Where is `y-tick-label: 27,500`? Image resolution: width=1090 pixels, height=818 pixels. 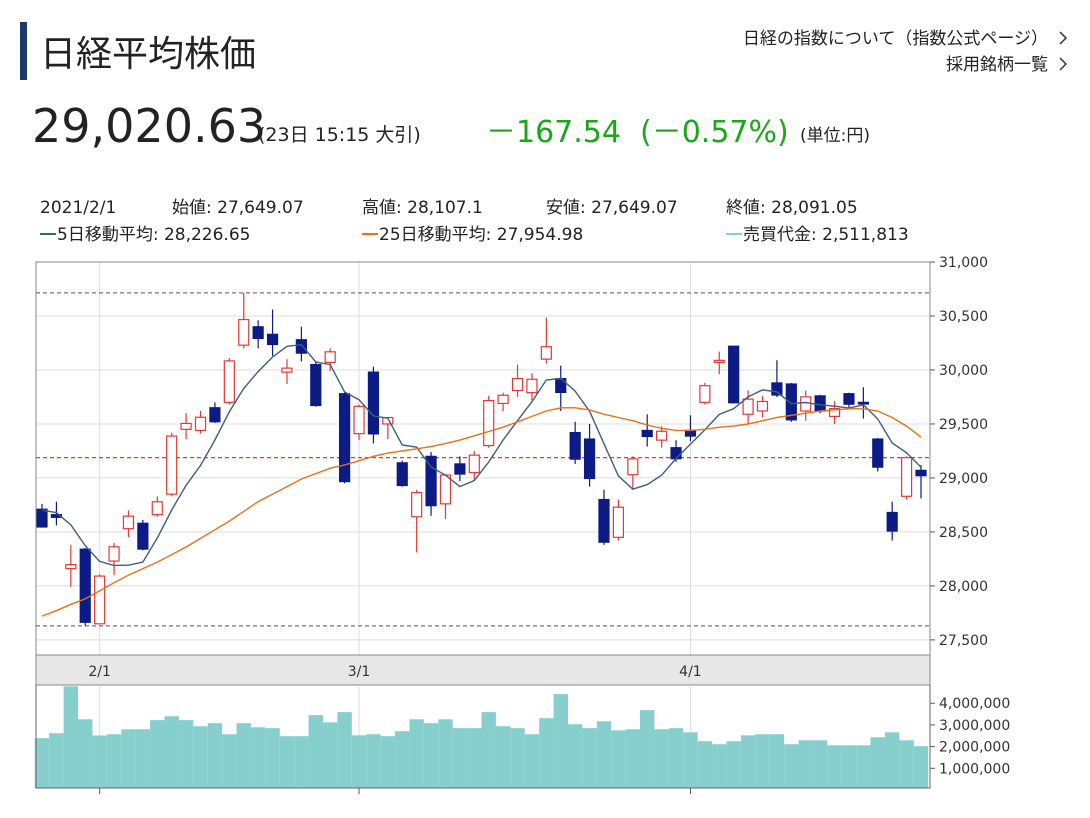
y-tick-label: 27,500 is located at coordinates (963, 641).